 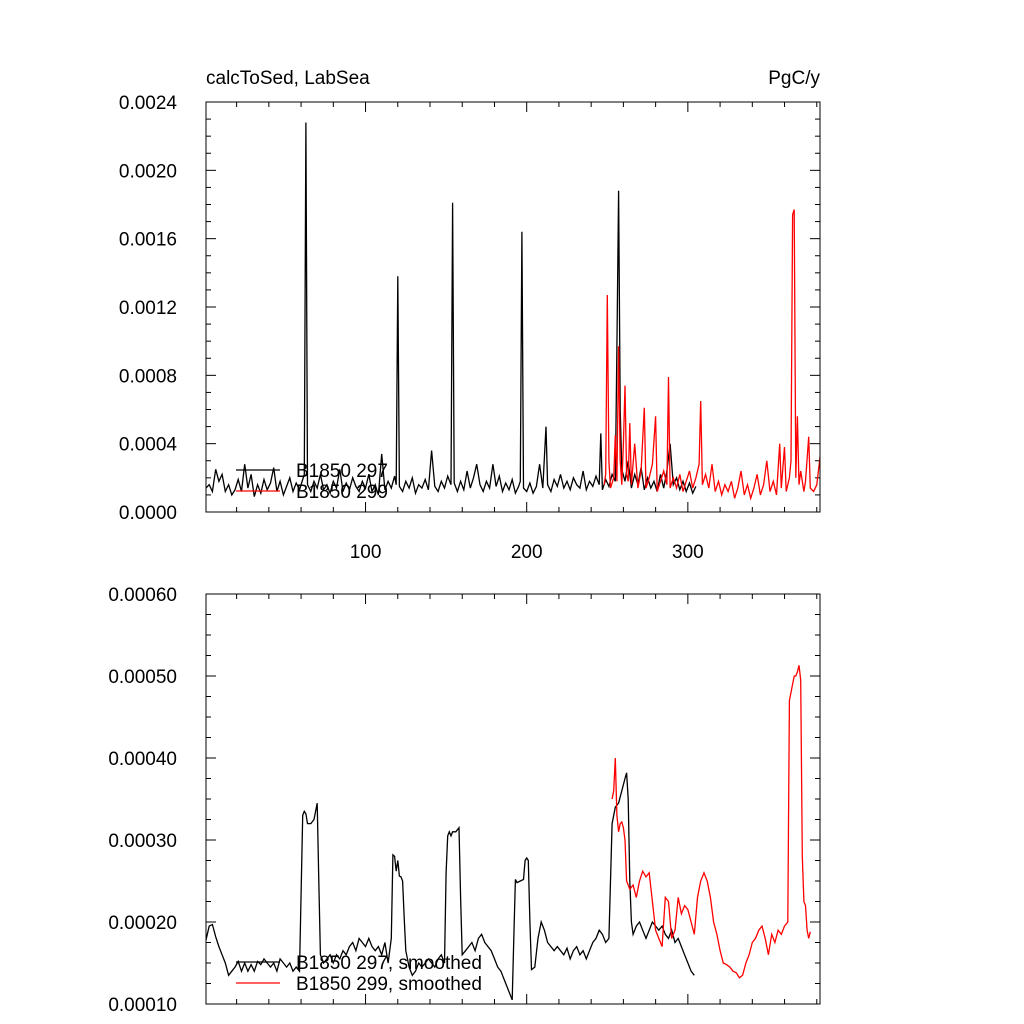 What do you see at coordinates (148, 445) in the screenshot?
I see `top-y-tick-label: 0.0004` at bounding box center [148, 445].